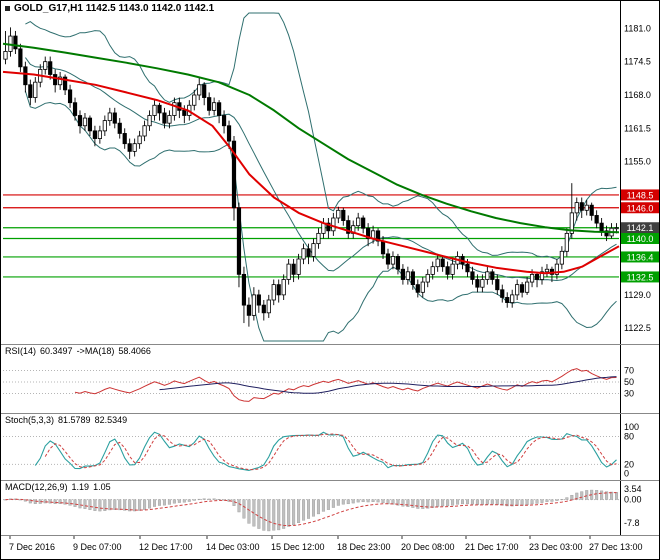 The height and width of the screenshot is (560, 660). I want to click on svg-text: 1155.0, so click(637, 162).